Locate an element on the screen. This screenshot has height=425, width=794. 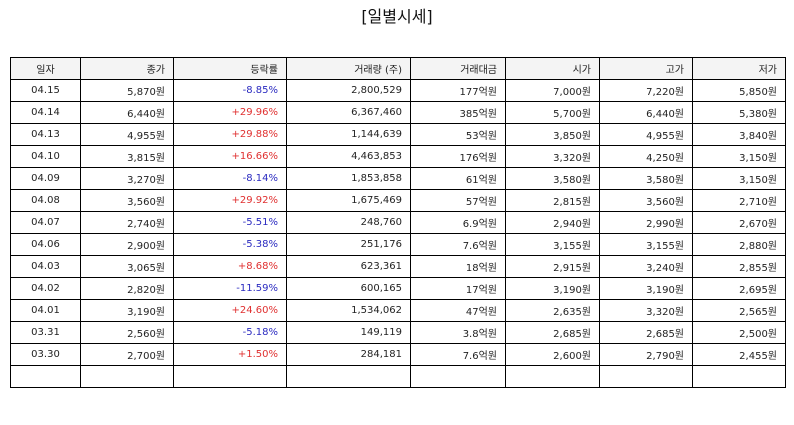
cell-date: 04.02 is located at coordinates (45, 288).